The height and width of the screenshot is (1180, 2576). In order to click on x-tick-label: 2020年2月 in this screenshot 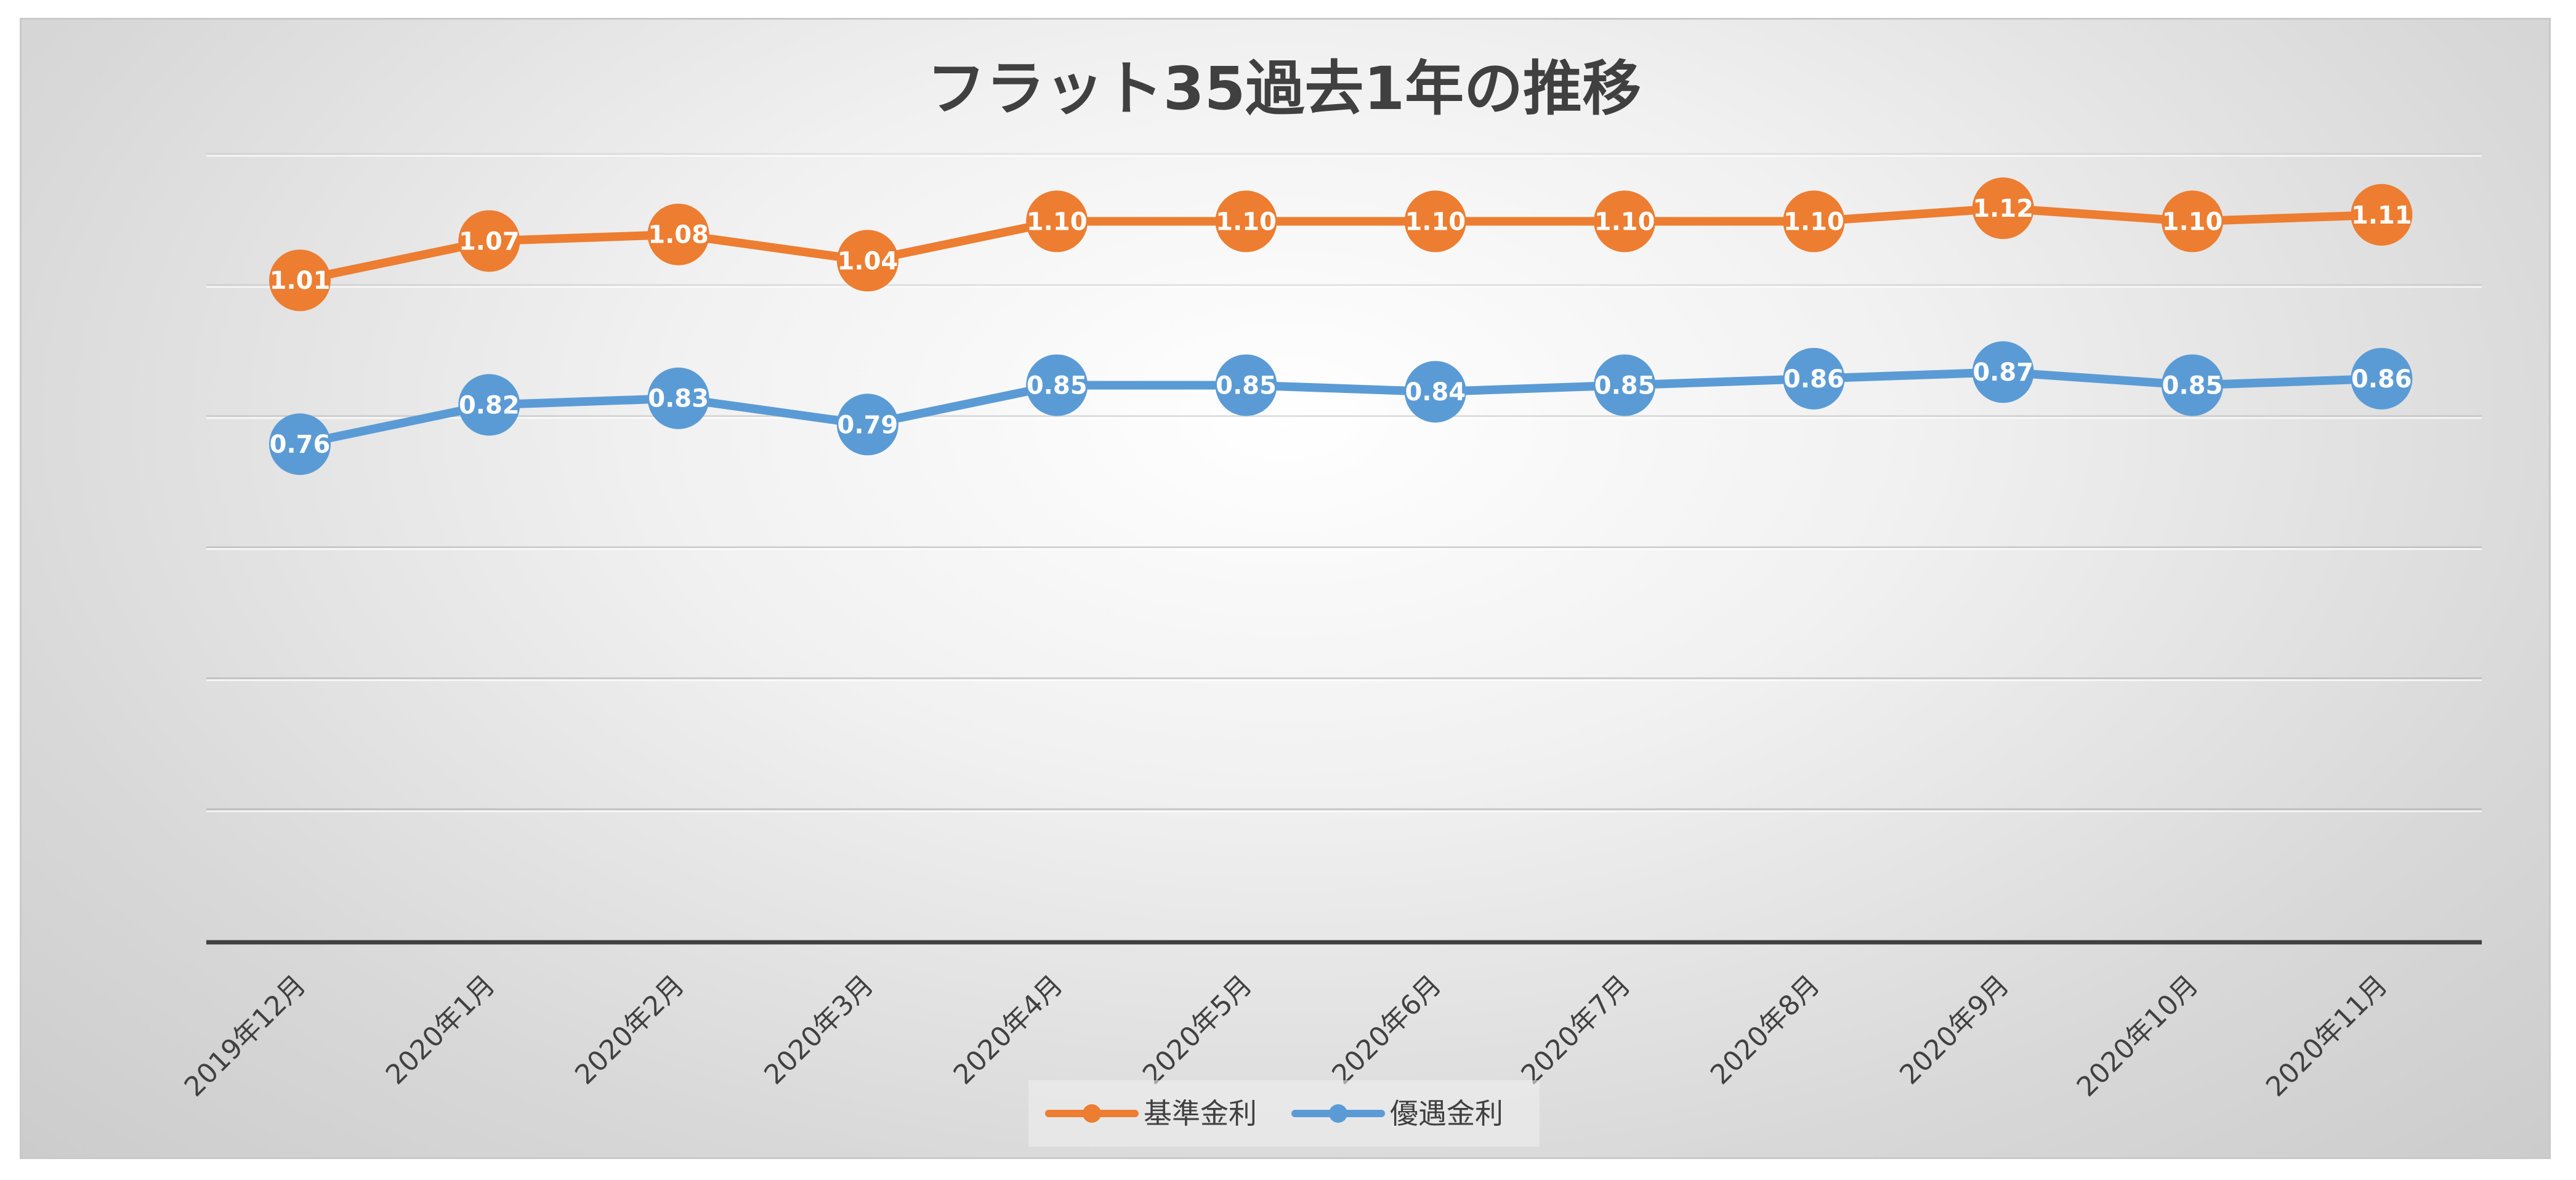, I will do `click(629, 1030)`.